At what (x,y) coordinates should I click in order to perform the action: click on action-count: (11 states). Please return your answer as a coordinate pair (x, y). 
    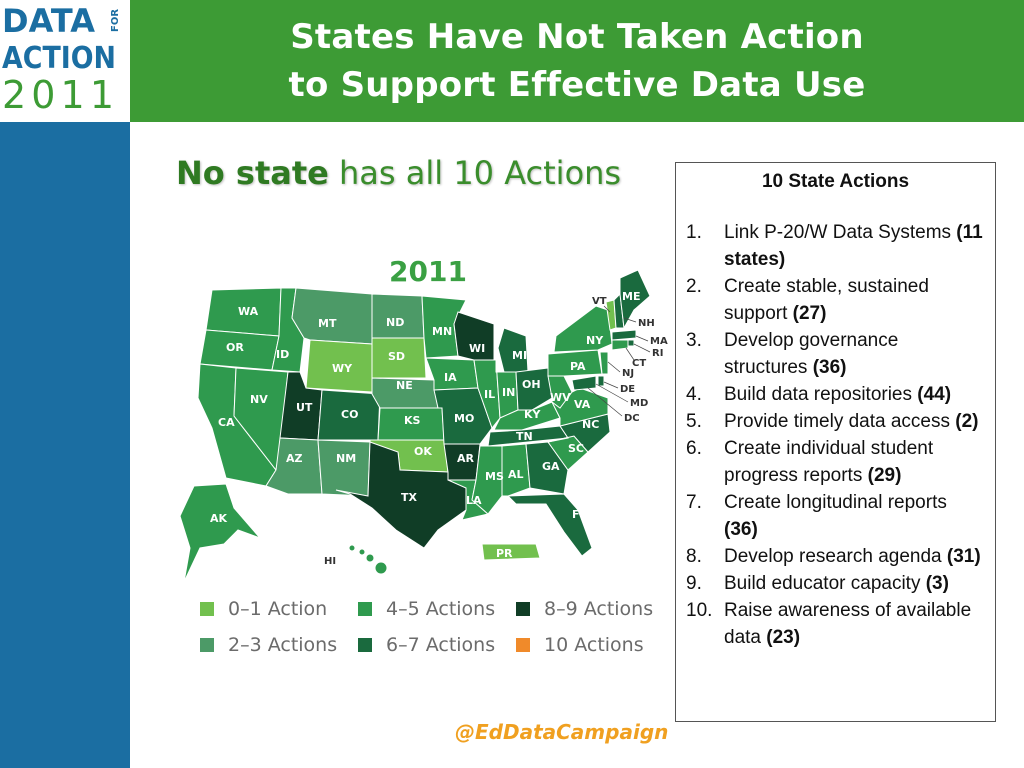
    Looking at the image, I should click on (853, 246).